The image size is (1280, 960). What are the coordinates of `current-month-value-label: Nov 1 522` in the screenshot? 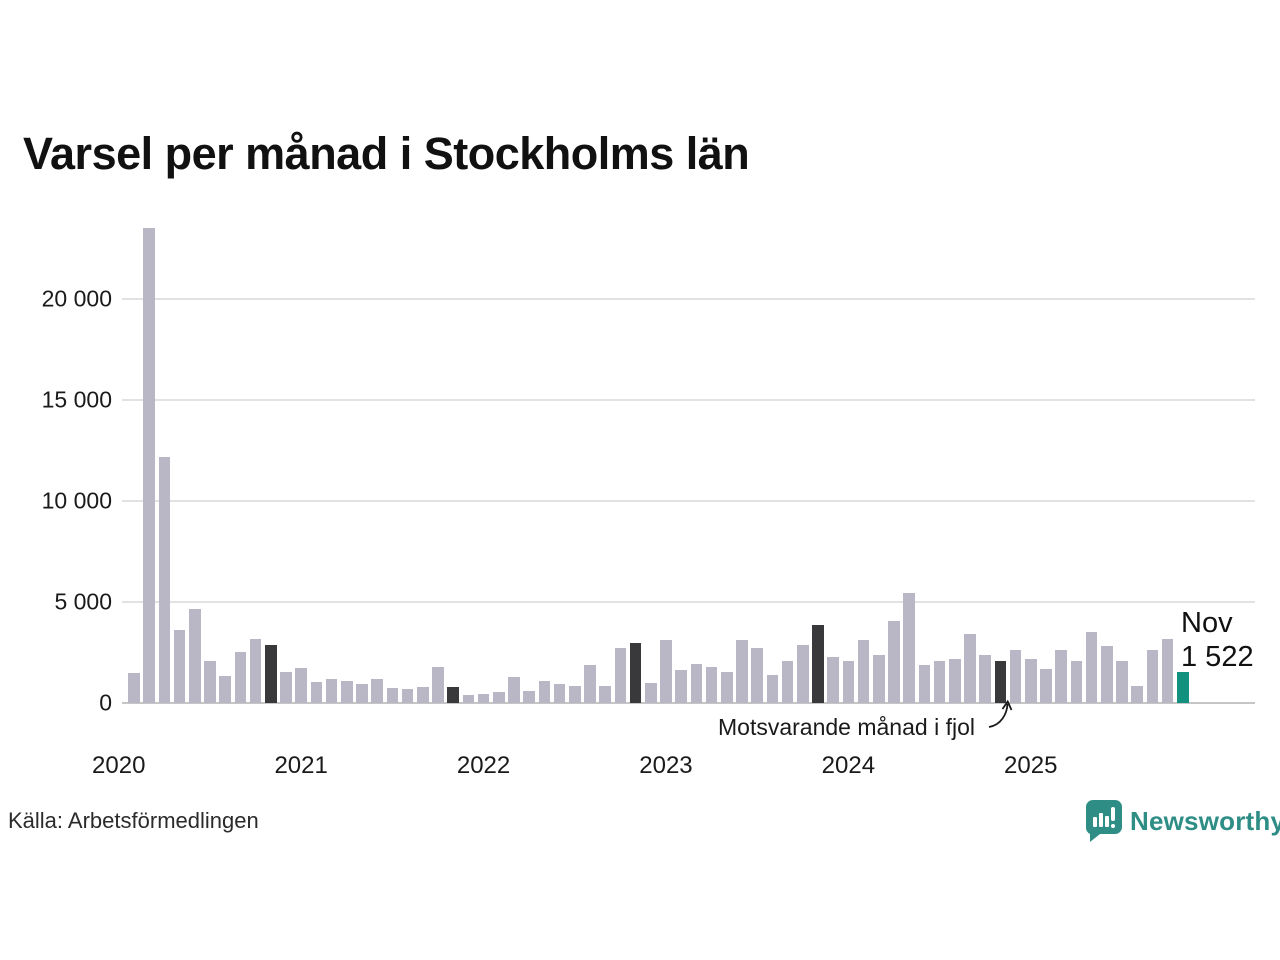 It's located at (1217, 640).